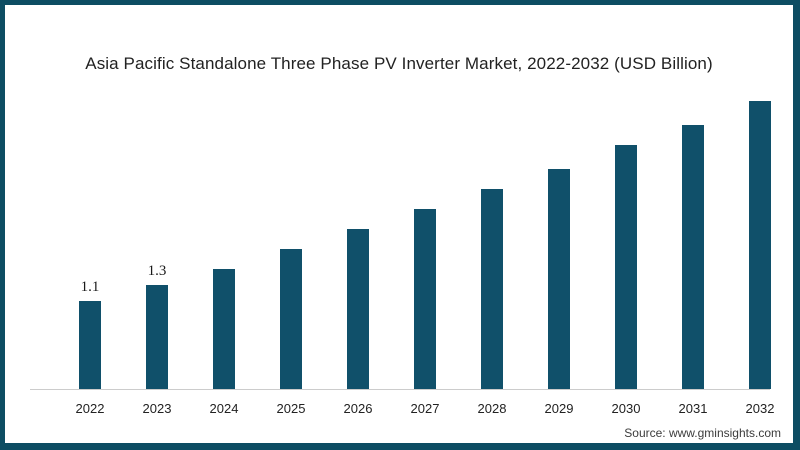 Image resolution: width=800 pixels, height=450 pixels. I want to click on bar-2026: 2026, so click(358, 322).